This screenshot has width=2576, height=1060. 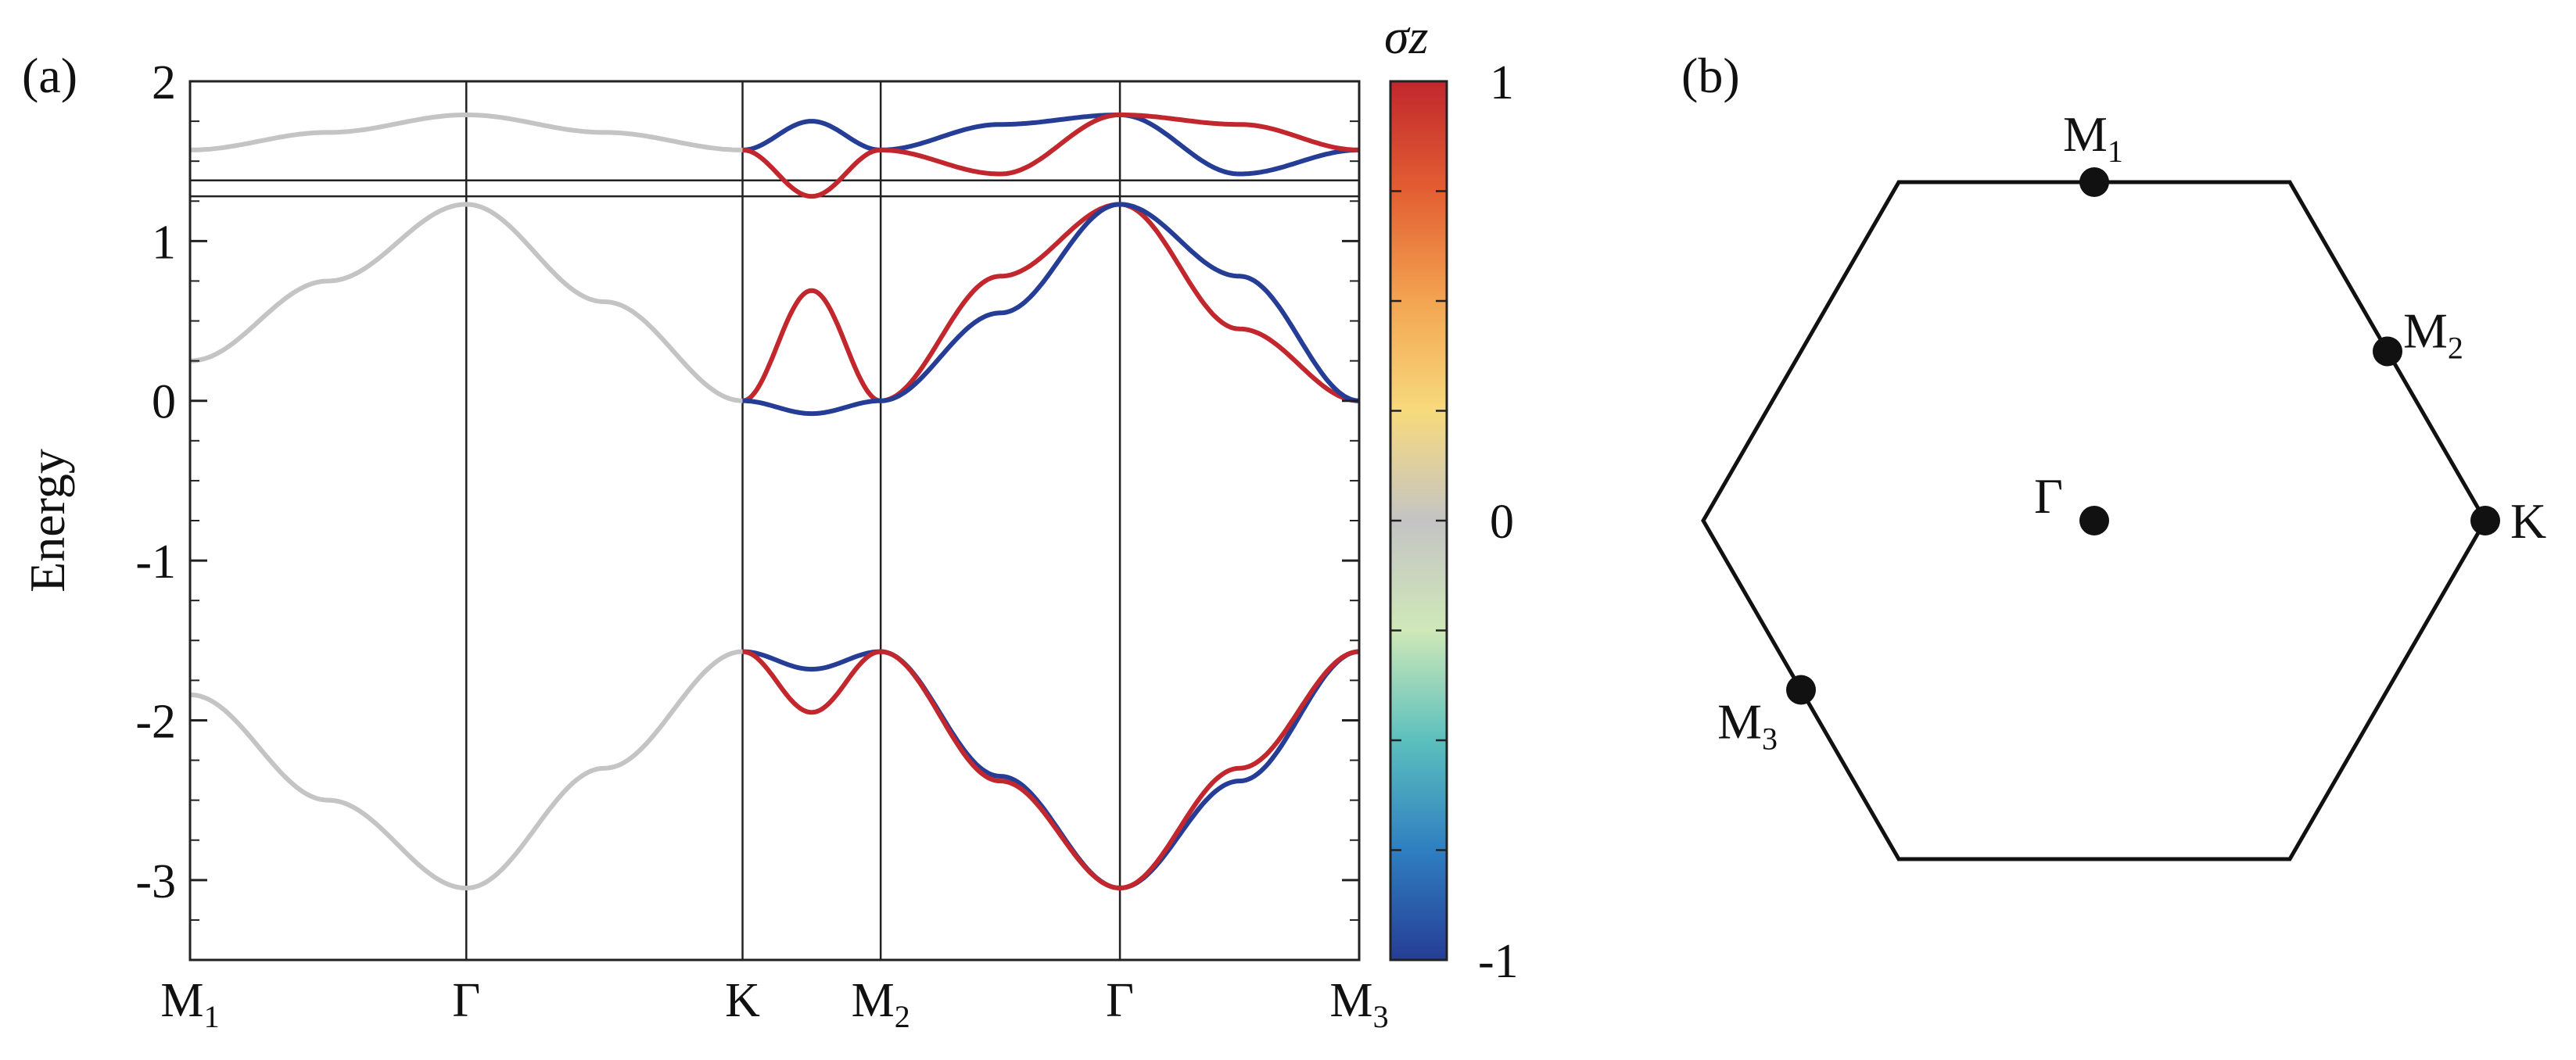 What do you see at coordinates (155, 881) in the screenshot?
I see `y-tick-label: -3` at bounding box center [155, 881].